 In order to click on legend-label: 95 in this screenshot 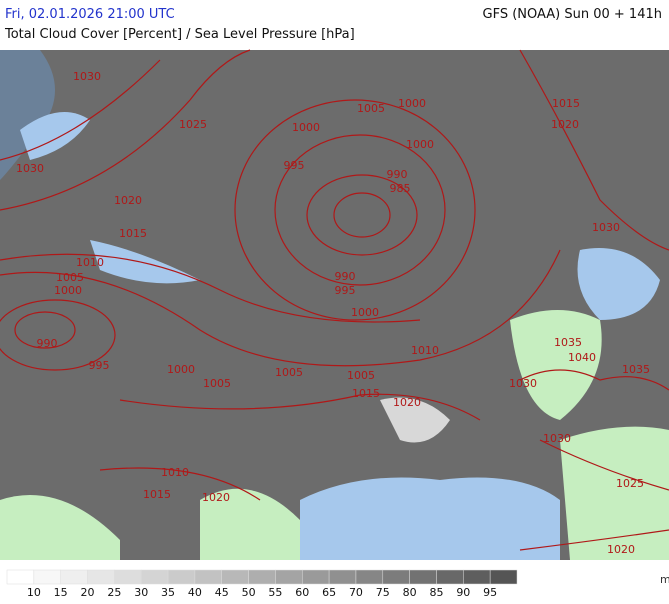, I will do `click(490, 592)`.